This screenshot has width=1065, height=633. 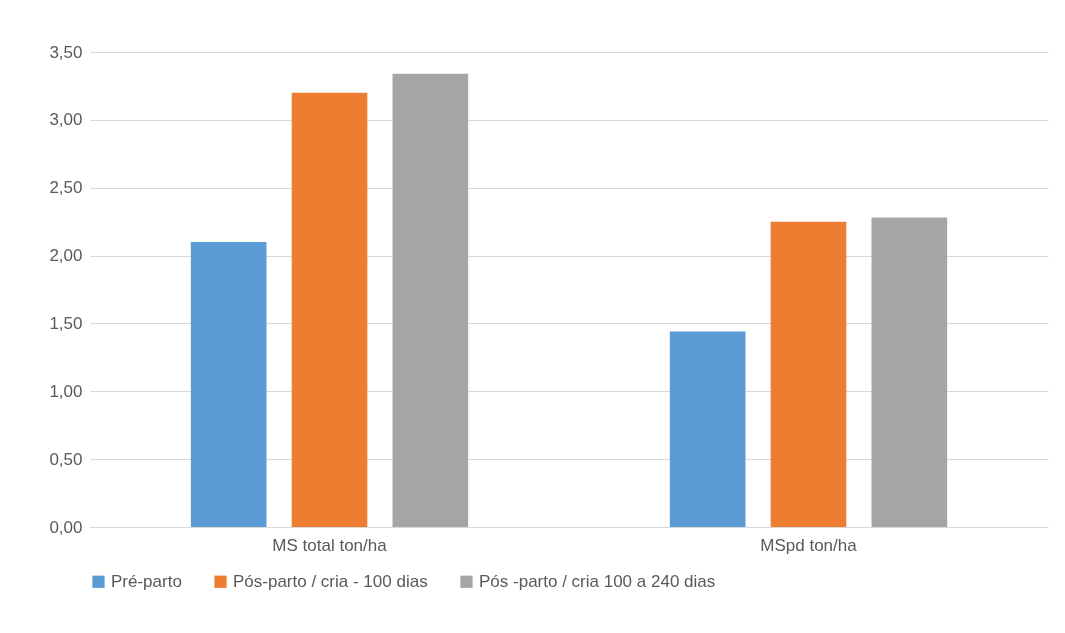 I want to click on y-tick-label: 3,50, so click(x=66, y=52).